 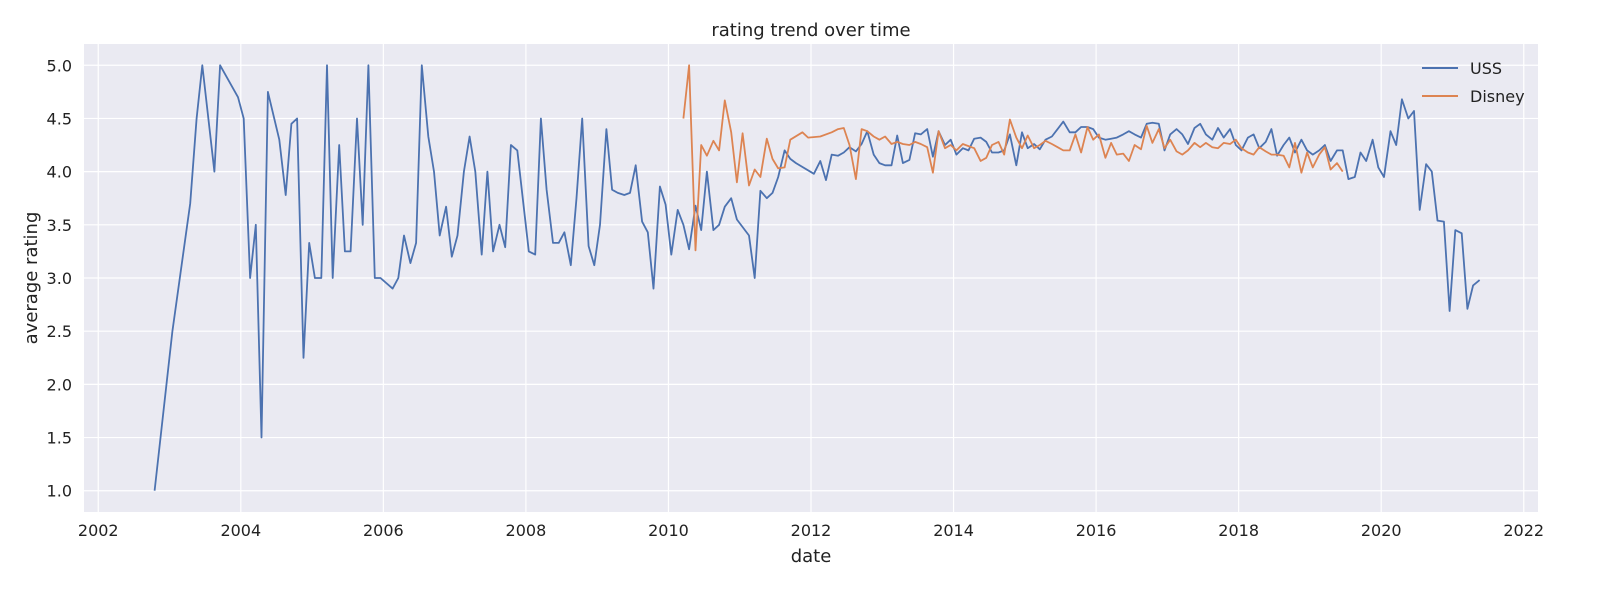 I want to click on y-tick-label: 1.0, so click(x=59, y=491).